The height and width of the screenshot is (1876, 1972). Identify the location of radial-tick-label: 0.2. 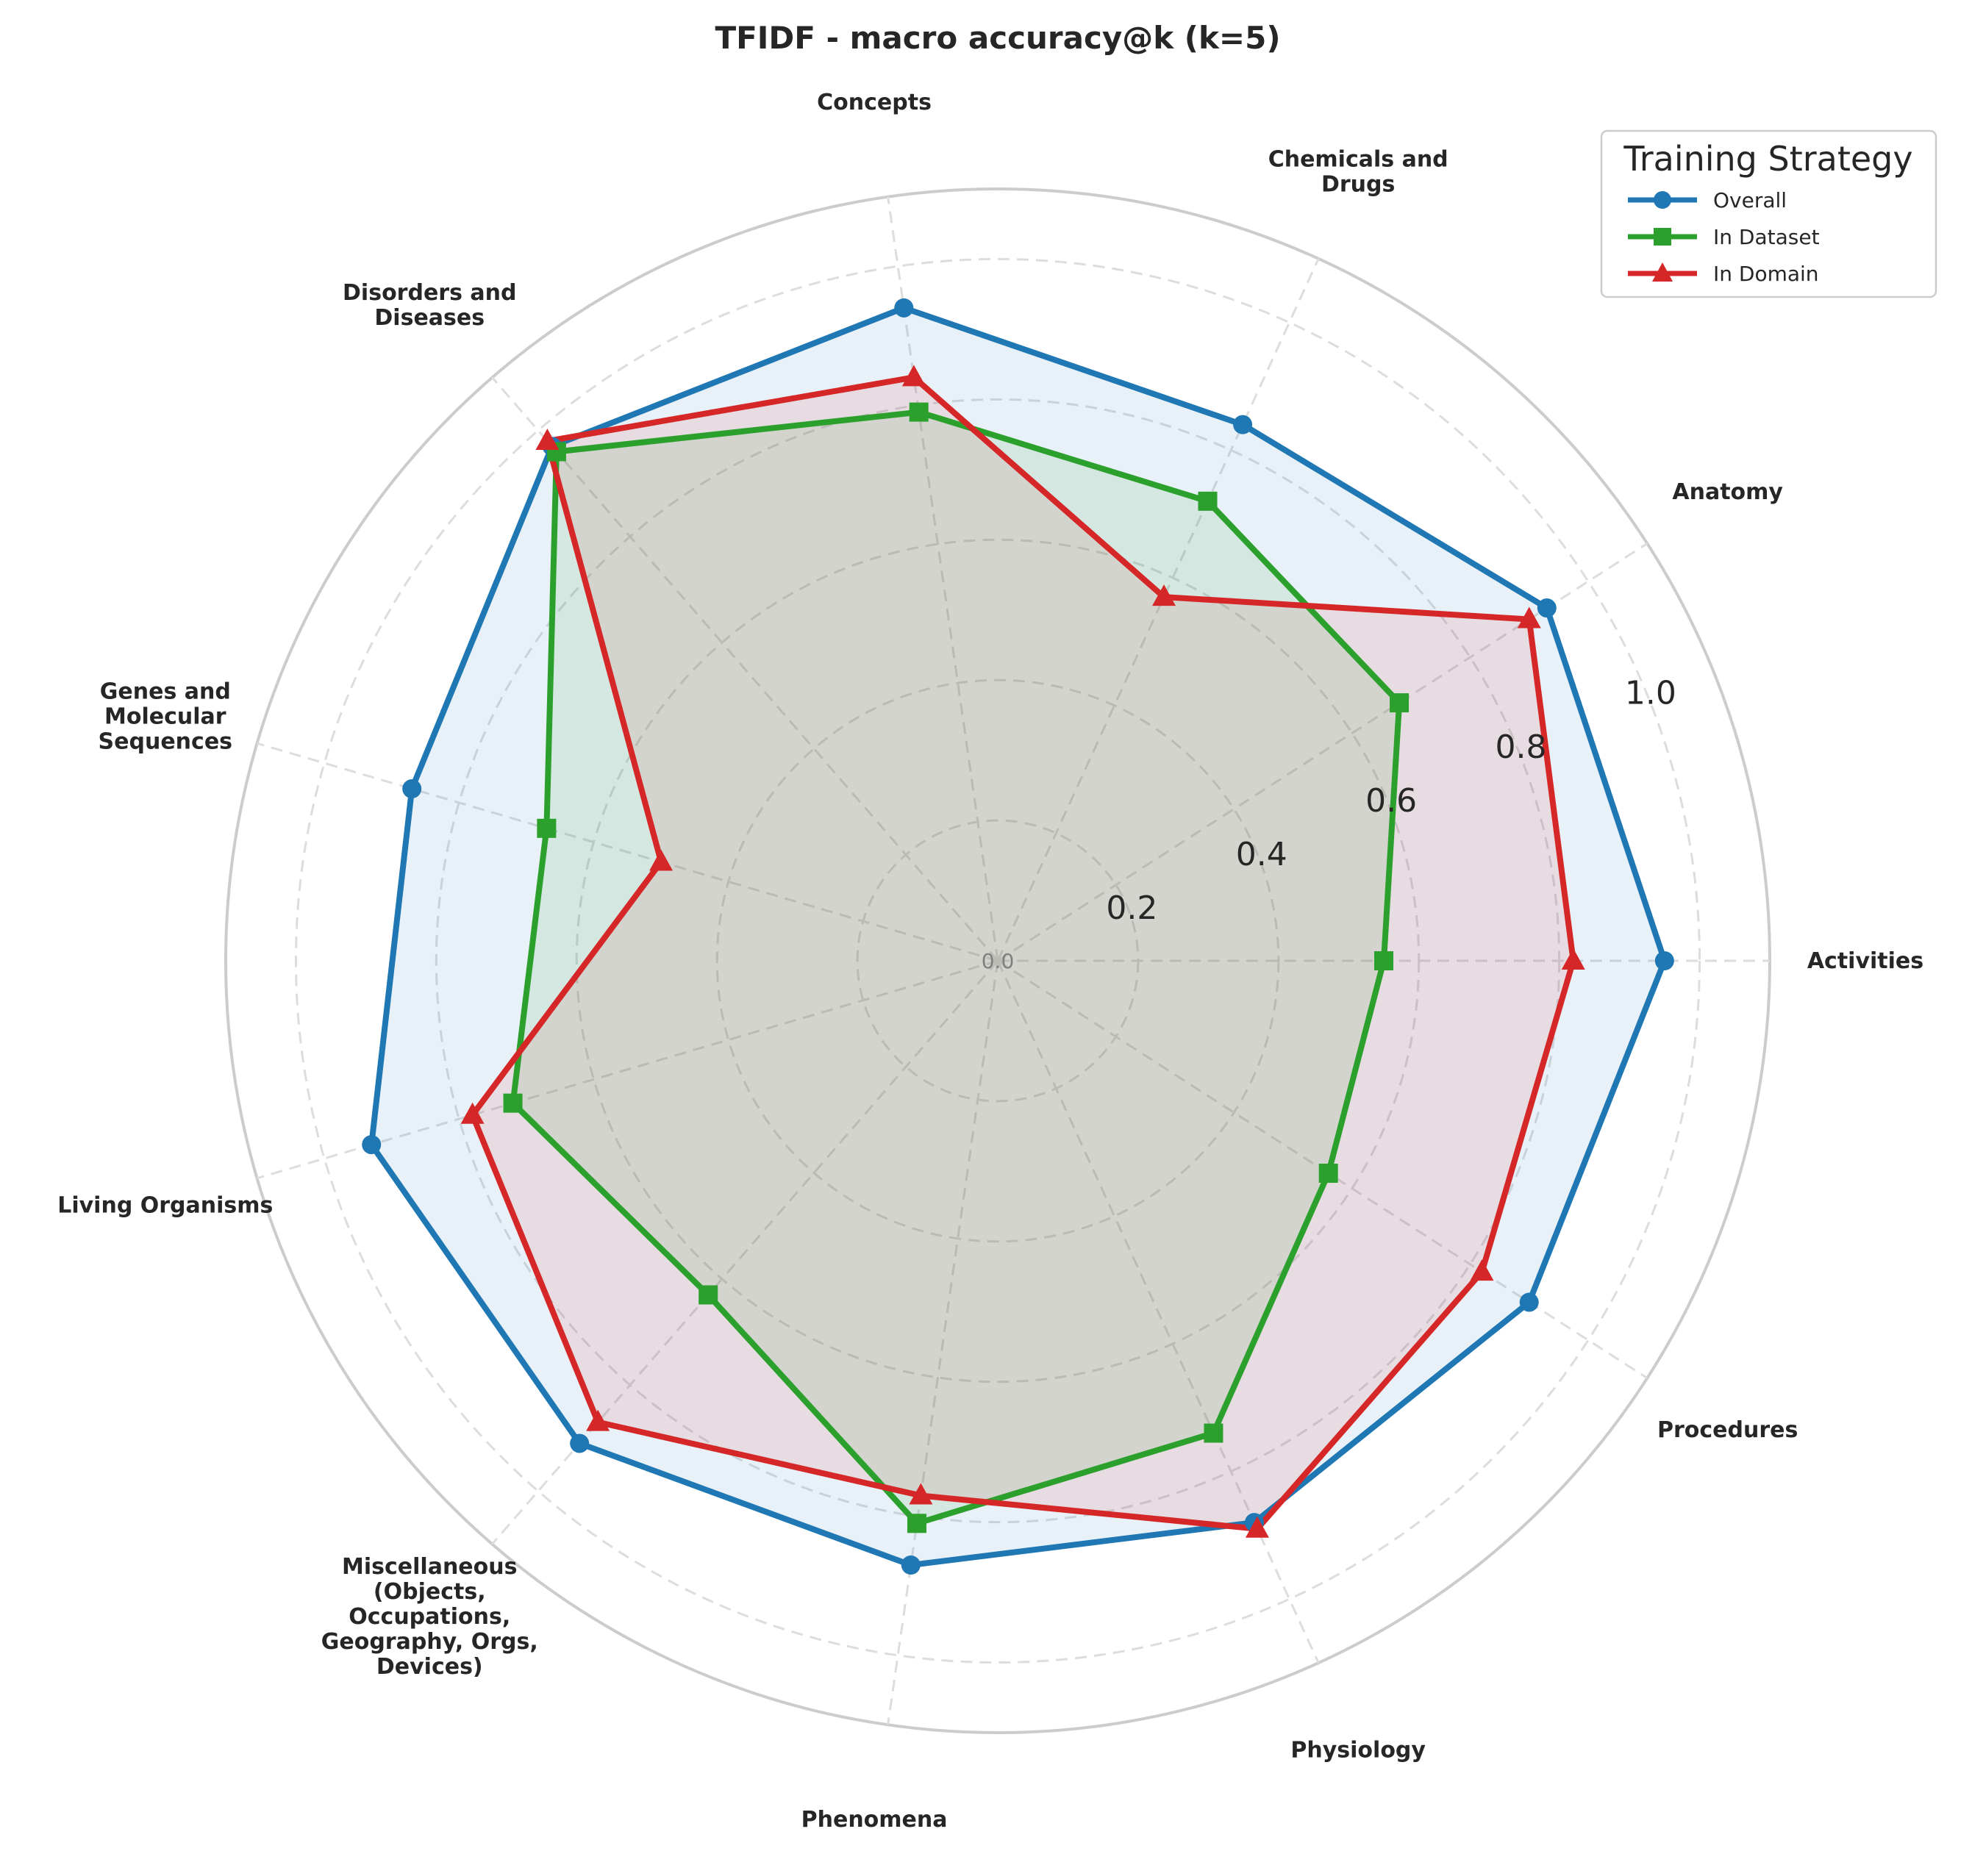
(1131, 908).